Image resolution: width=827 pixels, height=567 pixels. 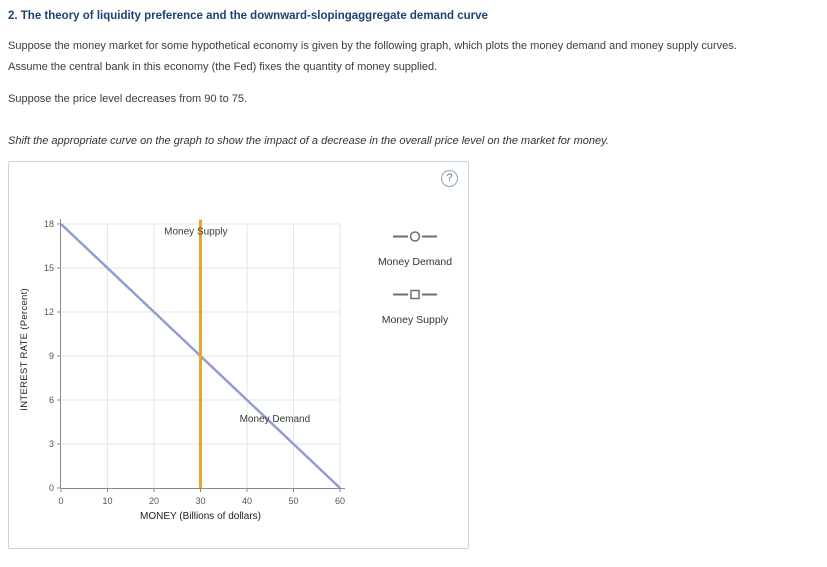 What do you see at coordinates (107, 501) in the screenshot?
I see `x-tick-label: 10` at bounding box center [107, 501].